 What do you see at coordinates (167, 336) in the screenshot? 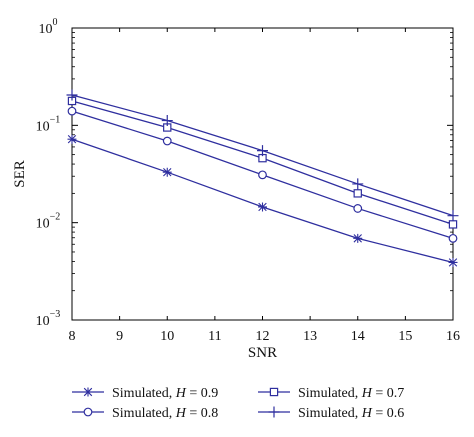
I see `x-tick-label: 10` at bounding box center [167, 336].